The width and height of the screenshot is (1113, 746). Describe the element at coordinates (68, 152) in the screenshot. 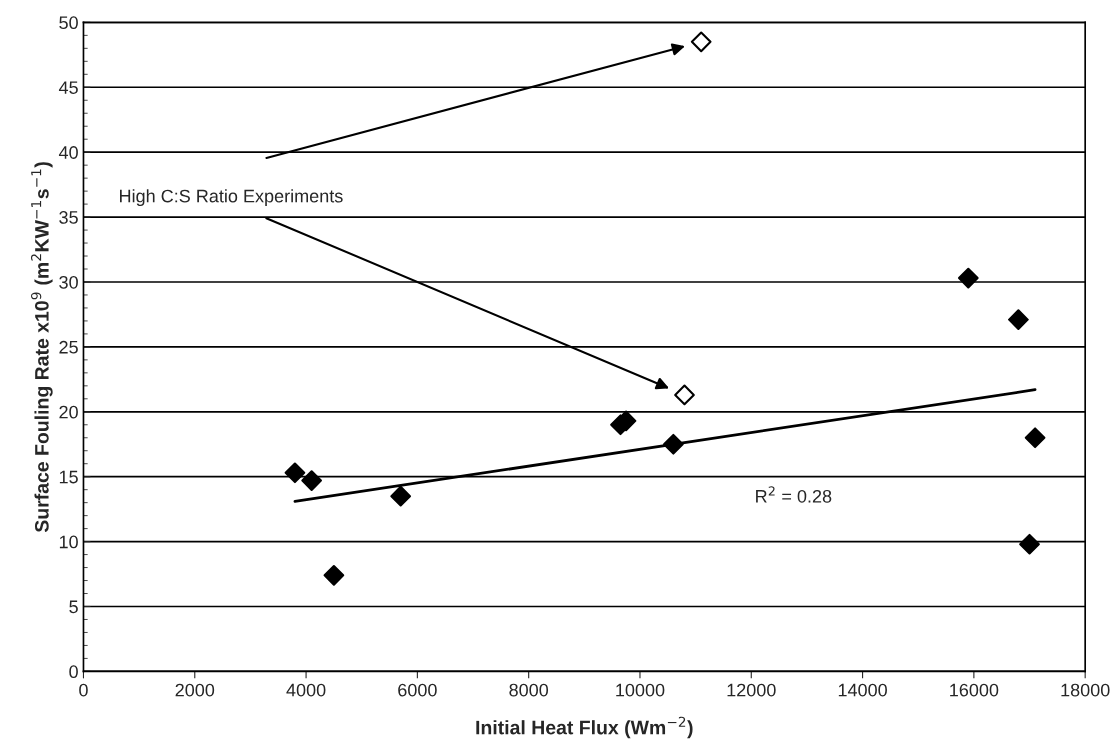

I see `y-tick-label: 40` at that location.